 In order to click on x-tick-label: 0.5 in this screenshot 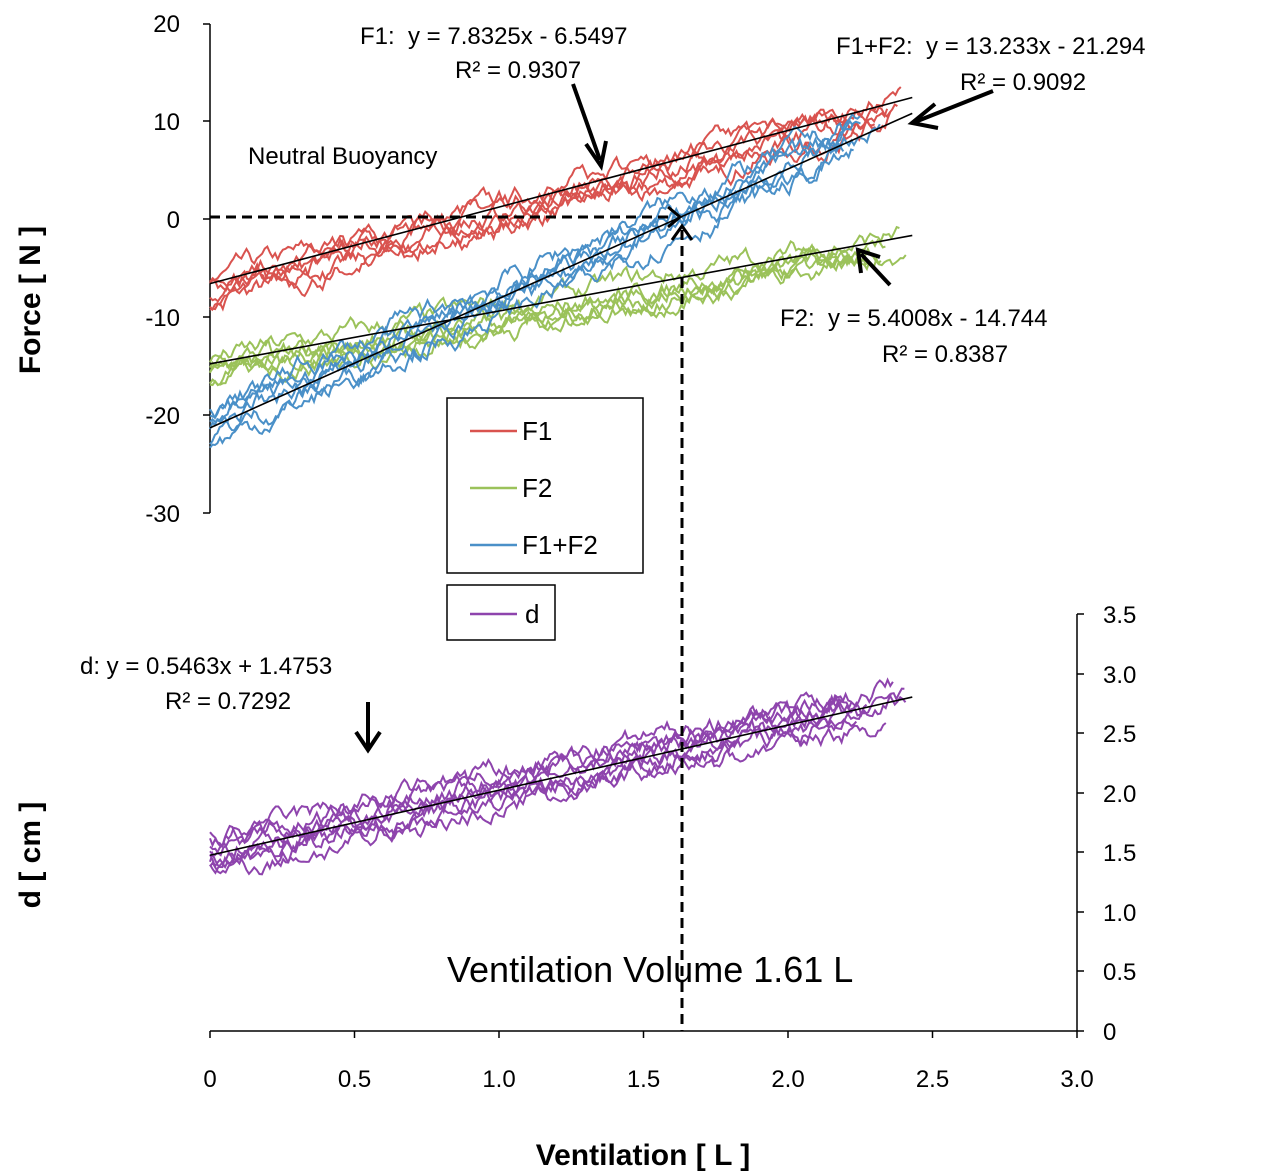, I will do `click(354, 1079)`.